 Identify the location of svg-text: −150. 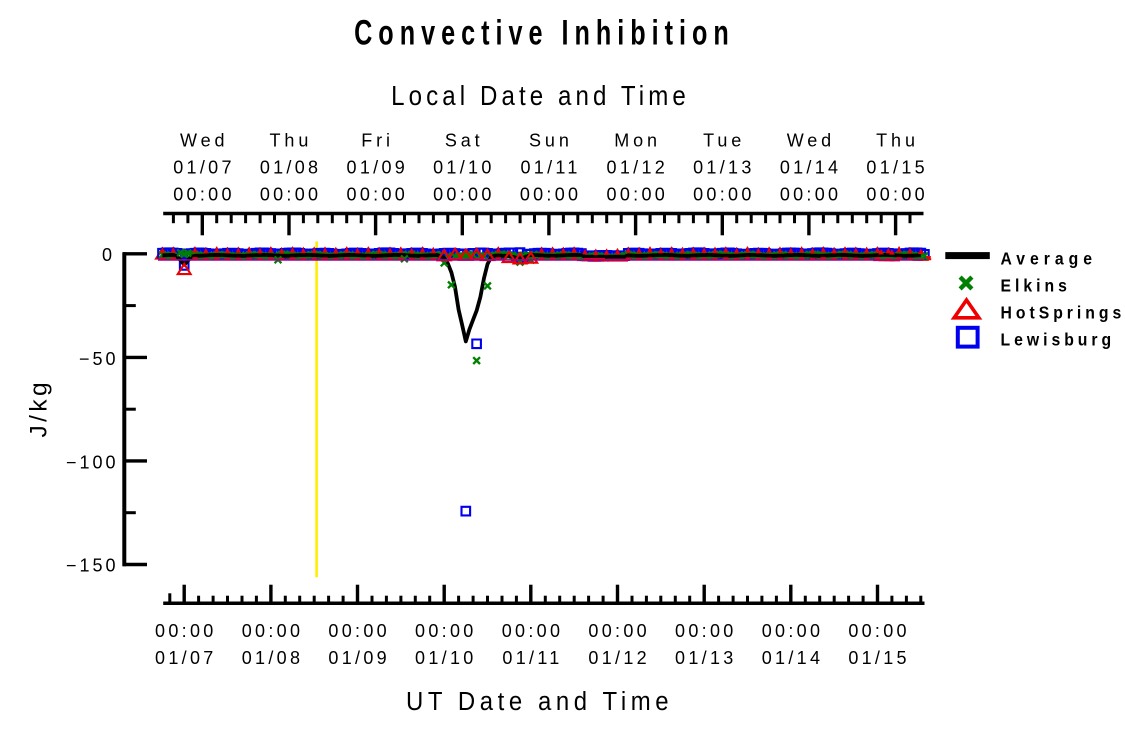
(92, 565).